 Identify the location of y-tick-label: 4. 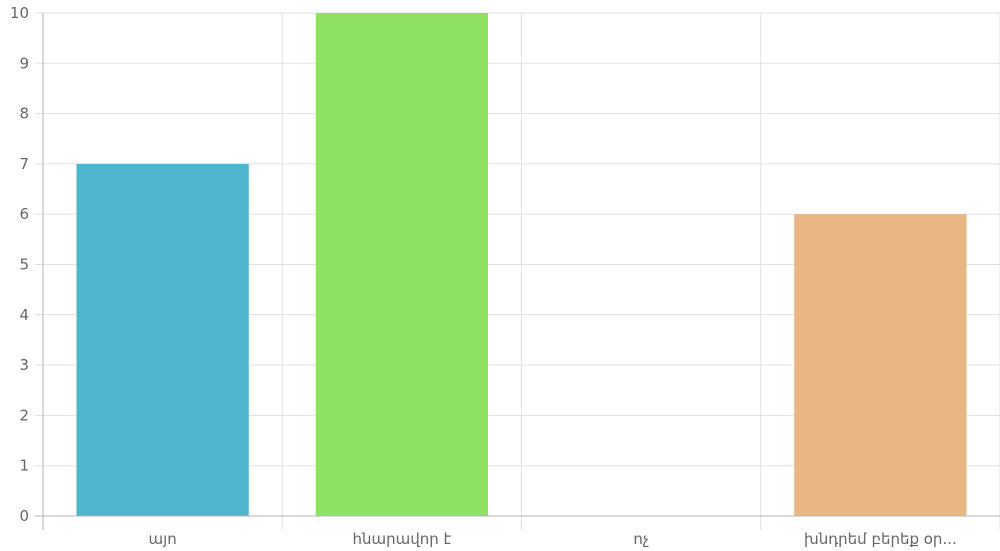
(24, 315).